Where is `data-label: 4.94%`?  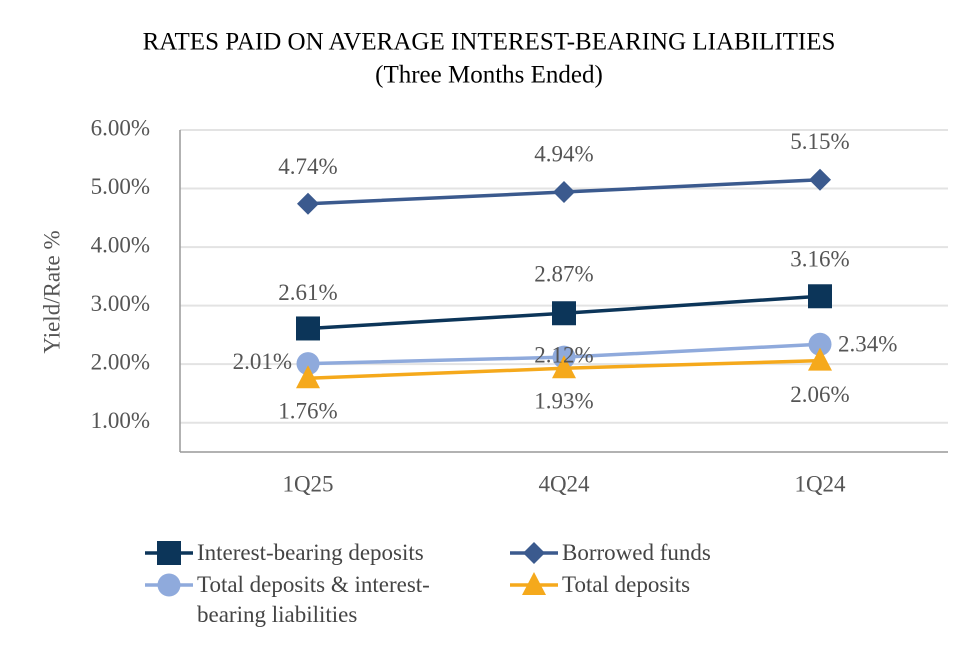 data-label: 4.94% is located at coordinates (563, 153).